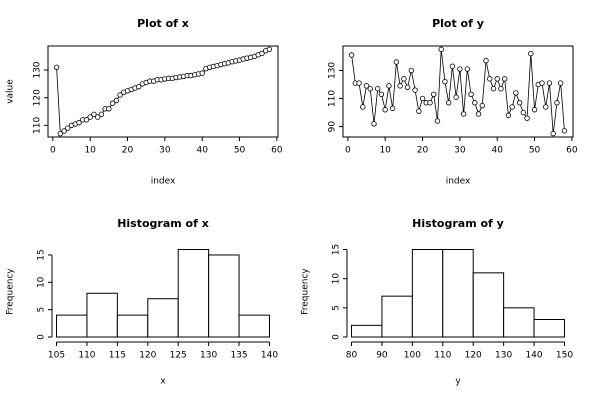 Image resolution: width=599 pixels, height=400 pixels. I want to click on chart-title: Plot of y, so click(458, 23).